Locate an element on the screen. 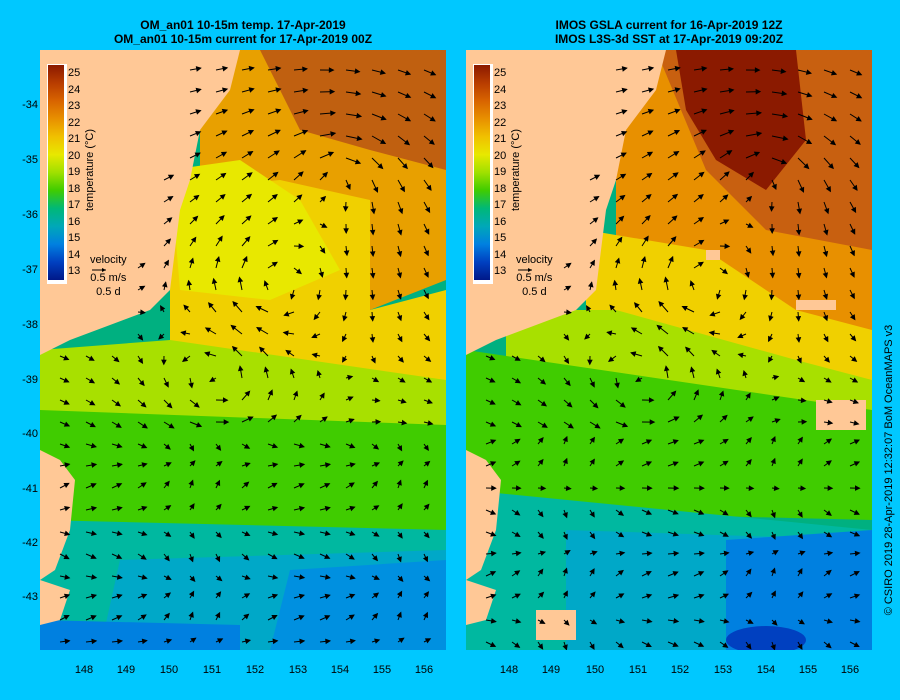  colorbar is located at coordinates (57, 174).